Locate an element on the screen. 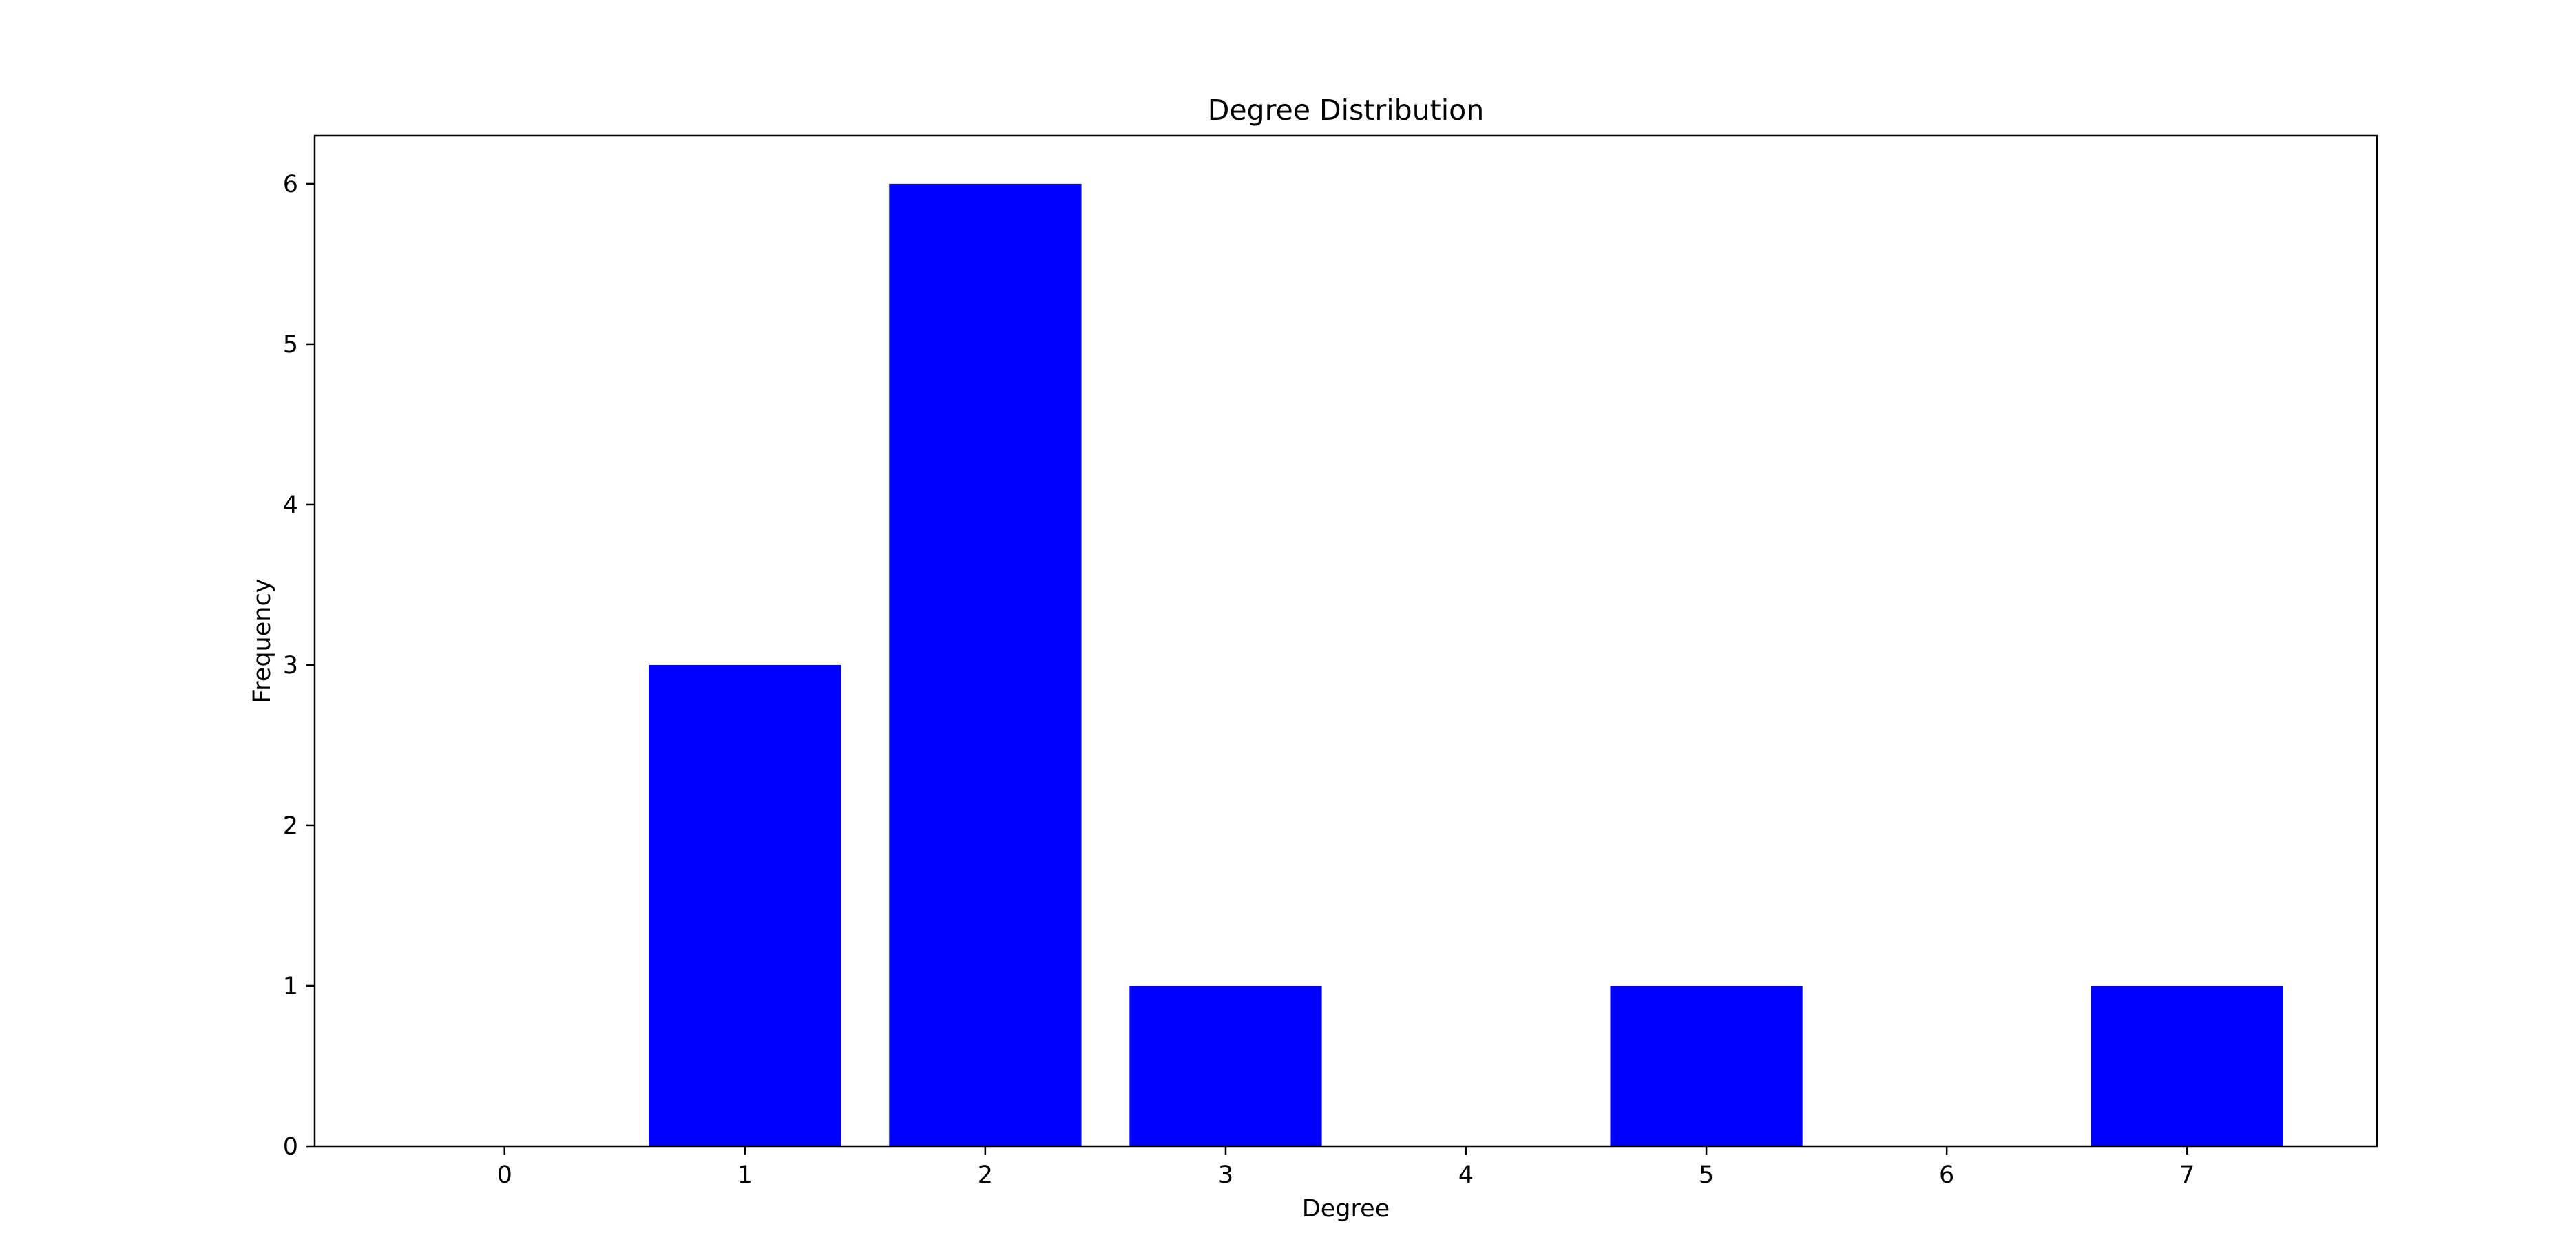  x-tick-label-6: 6 is located at coordinates (1946, 1175).